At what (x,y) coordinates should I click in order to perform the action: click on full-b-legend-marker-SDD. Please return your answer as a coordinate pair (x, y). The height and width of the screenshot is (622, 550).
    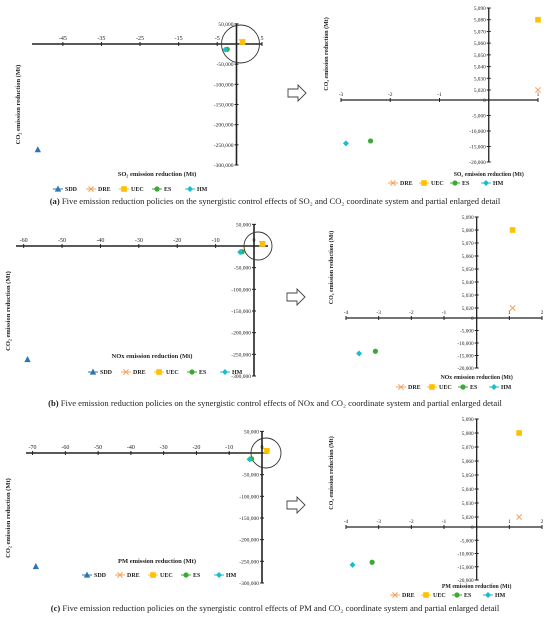
    Looking at the image, I should click on (93, 371).